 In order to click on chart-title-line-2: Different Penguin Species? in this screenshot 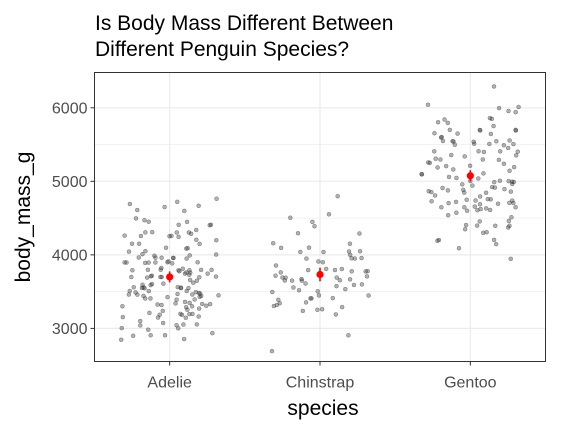, I will do `click(222, 49)`.